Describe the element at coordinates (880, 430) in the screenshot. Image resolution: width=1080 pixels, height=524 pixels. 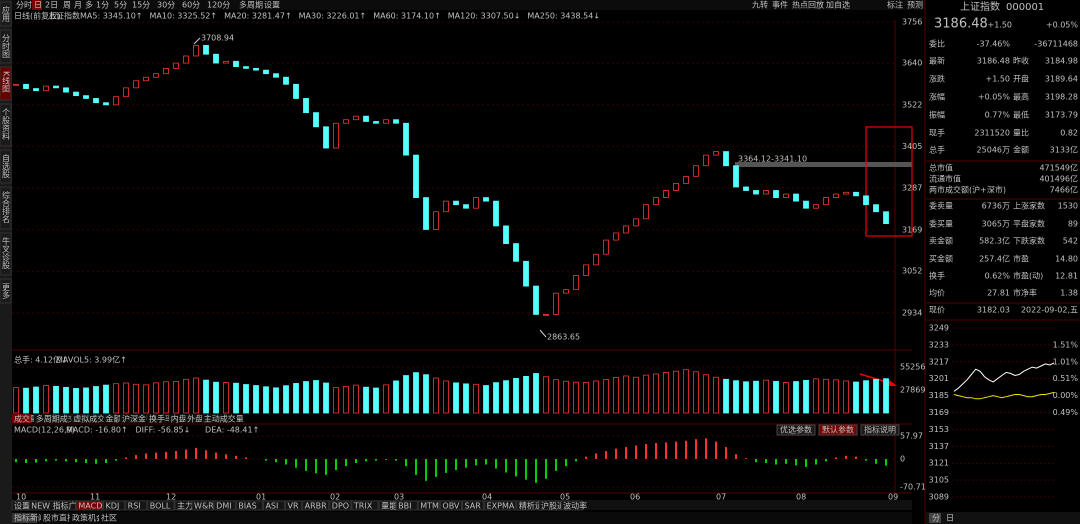
I see `macd-button: 指标说明` at that location.